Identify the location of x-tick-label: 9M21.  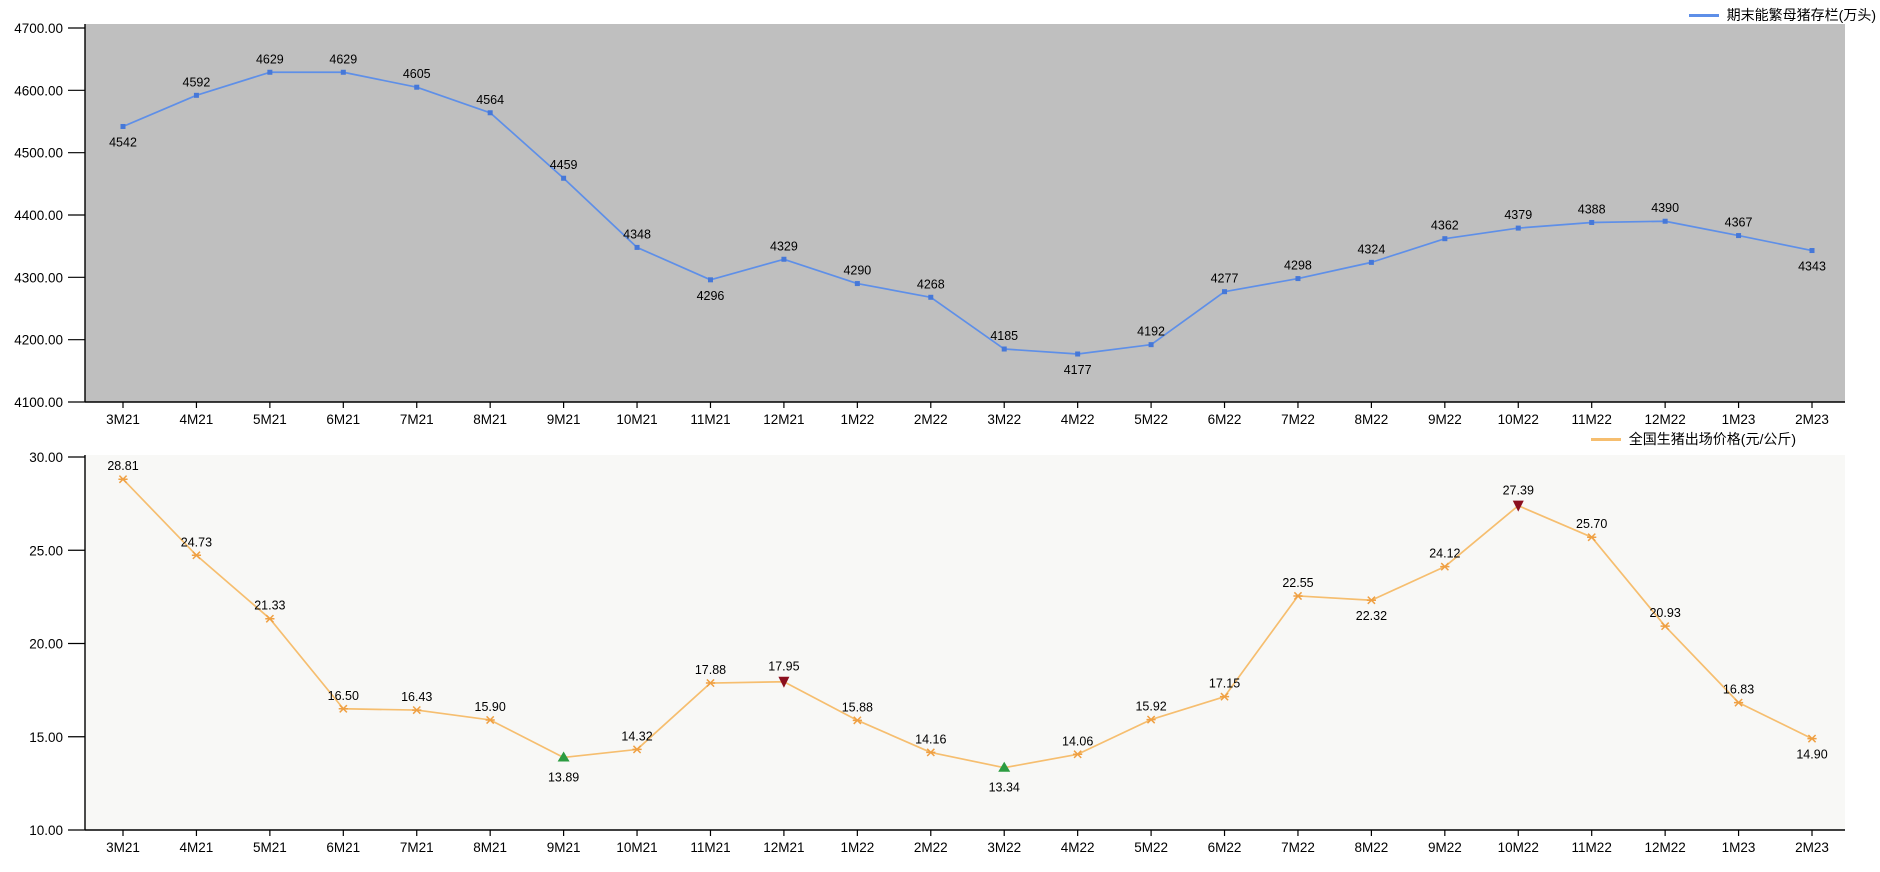
(564, 419).